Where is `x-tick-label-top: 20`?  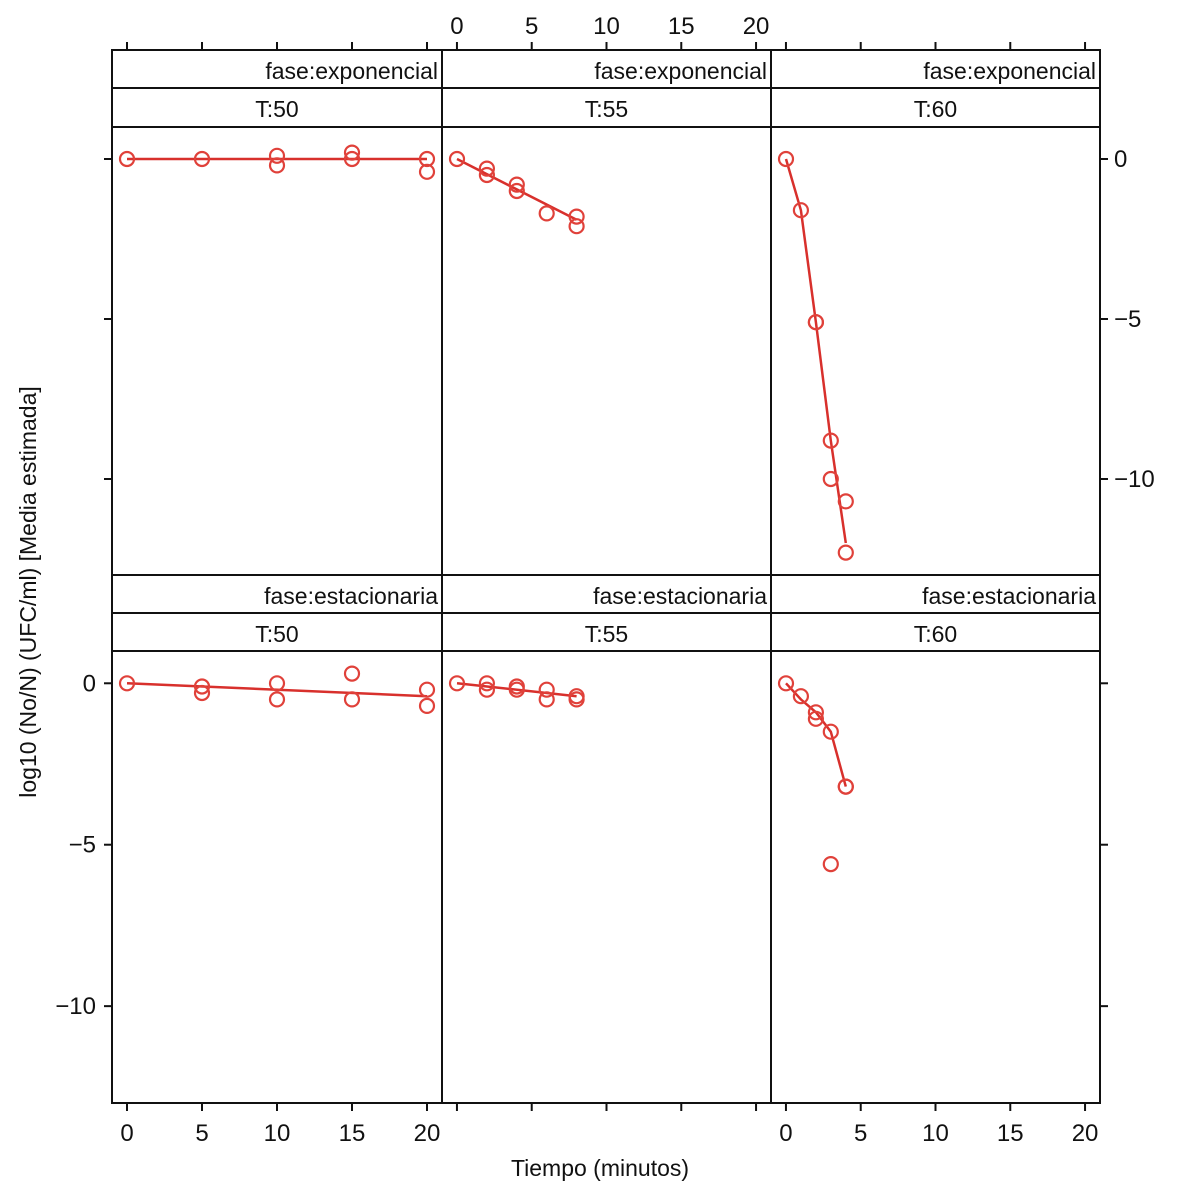 x-tick-label-top: 20 is located at coordinates (756, 26).